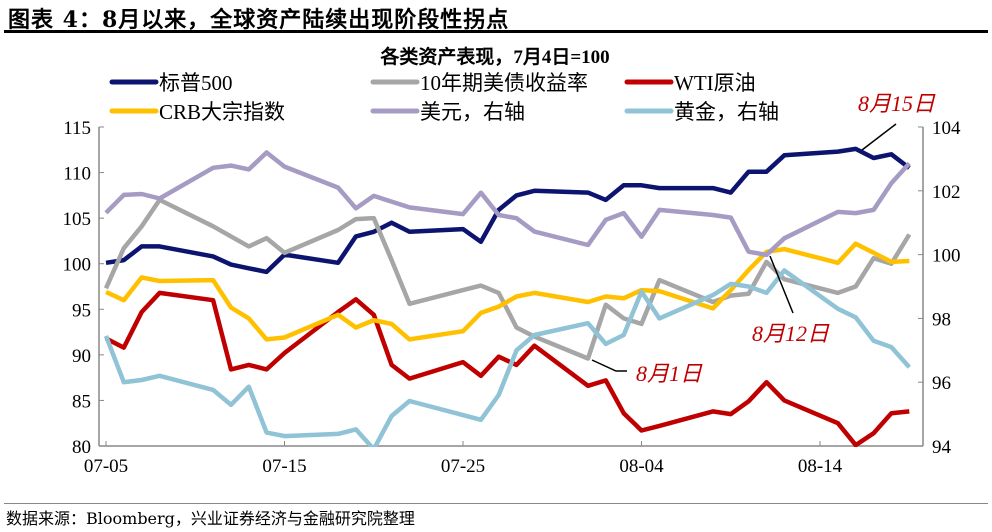 The image size is (992, 532). I want to click on legend-label: 10年期美债收益率, so click(504, 83).